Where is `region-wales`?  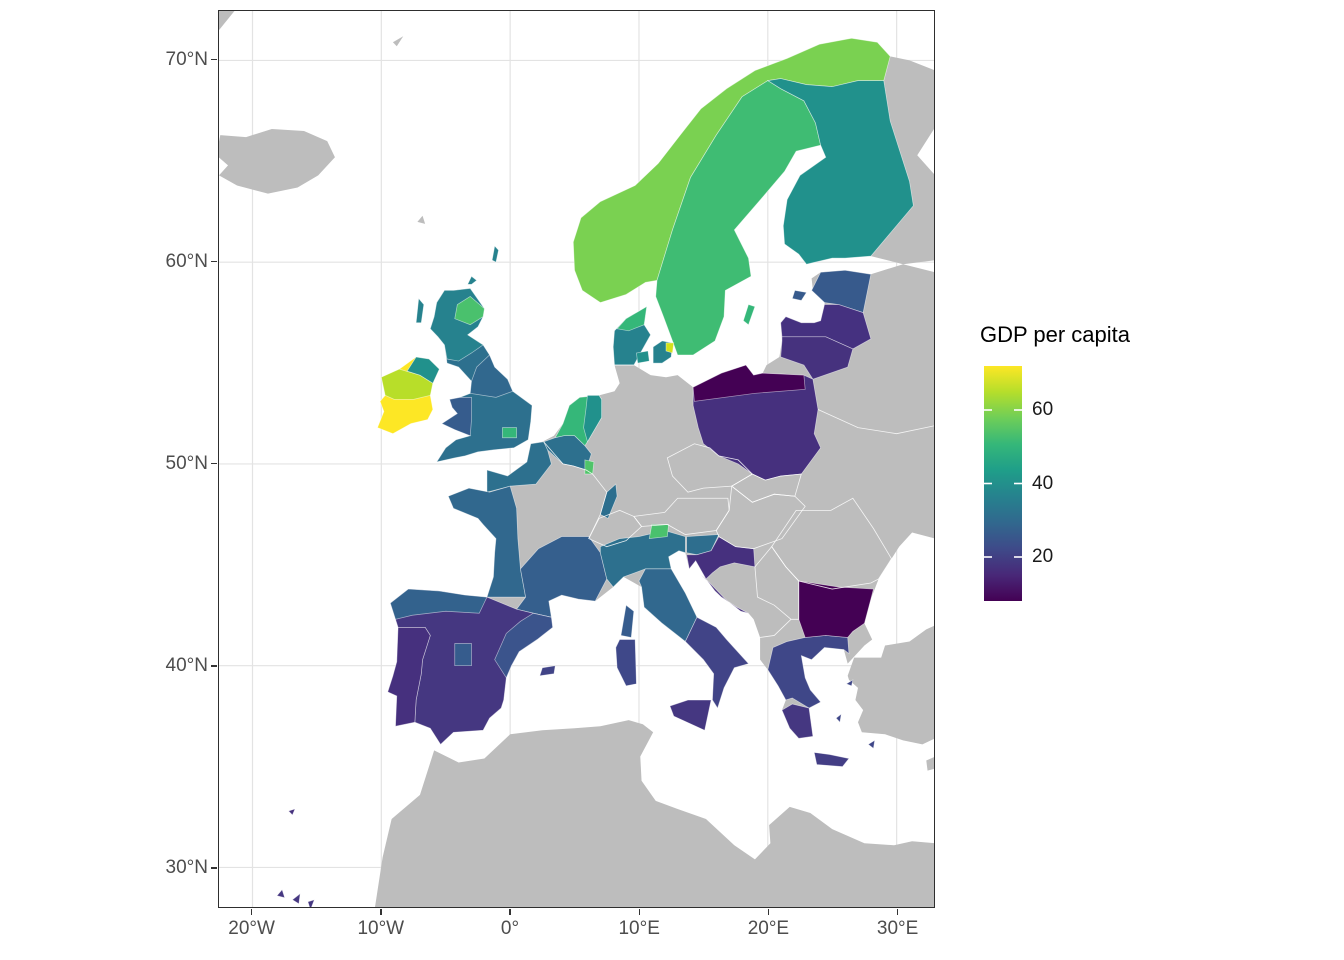
region-wales is located at coordinates (457, 416).